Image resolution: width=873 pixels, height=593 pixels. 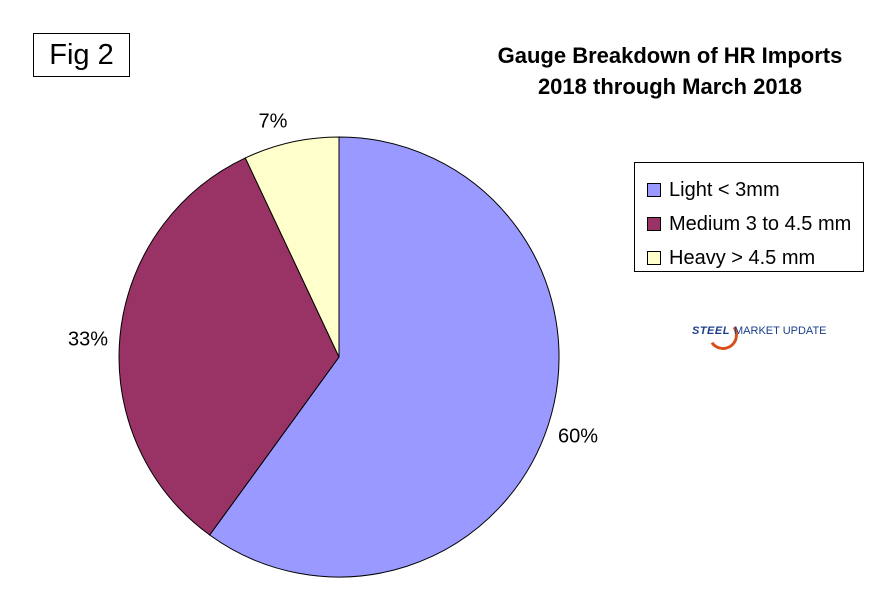 I want to click on legend-swatch-medium, so click(x=654, y=224).